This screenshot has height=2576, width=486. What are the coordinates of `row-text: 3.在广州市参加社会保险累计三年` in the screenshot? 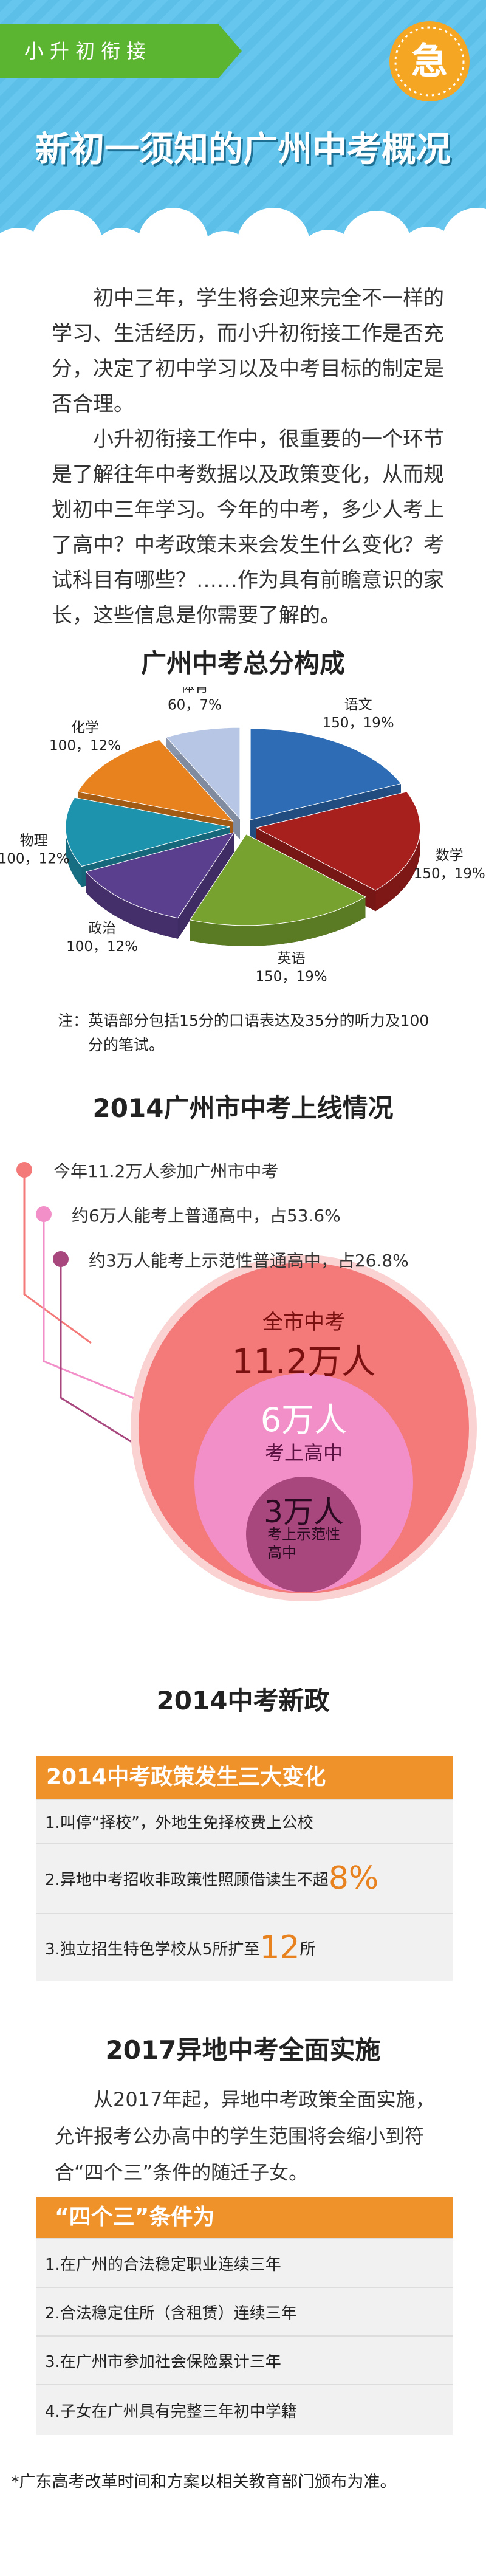 It's located at (163, 2361).